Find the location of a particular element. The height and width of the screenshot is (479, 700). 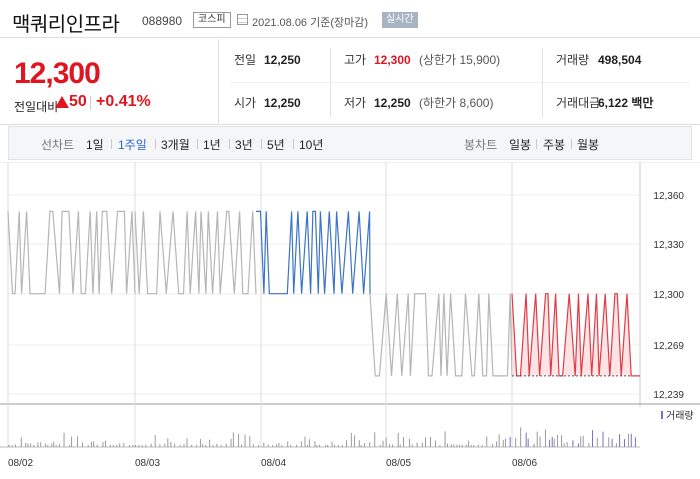

x-tick-label: 08/02 is located at coordinates (20, 463).